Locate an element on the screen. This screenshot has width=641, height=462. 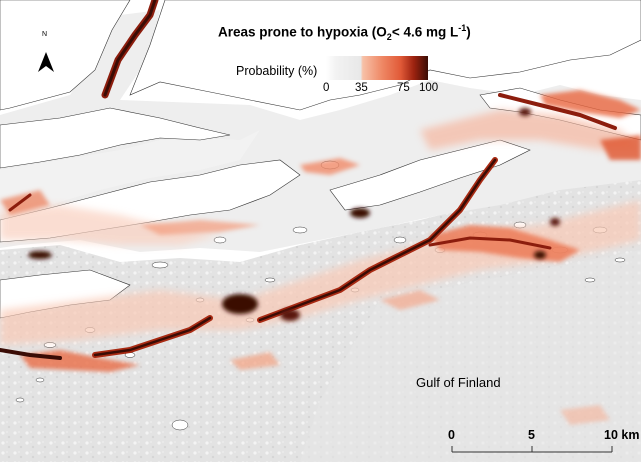
map-title: Areas prone to hypoxia (O2< 4.6 mg L-1) is located at coordinates (344, 33).